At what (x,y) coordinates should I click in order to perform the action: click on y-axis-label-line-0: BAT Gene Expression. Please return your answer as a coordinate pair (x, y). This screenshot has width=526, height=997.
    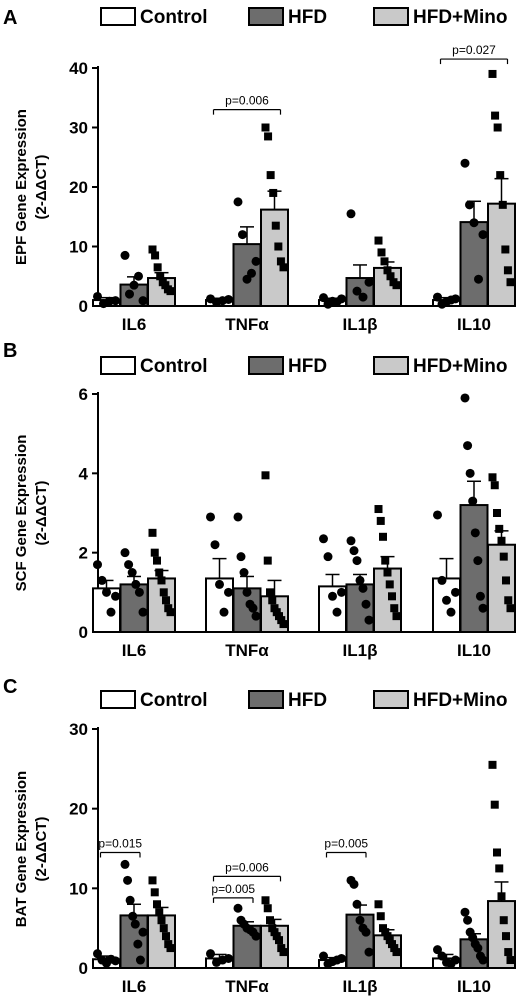
    Looking at the image, I should click on (21, 849).